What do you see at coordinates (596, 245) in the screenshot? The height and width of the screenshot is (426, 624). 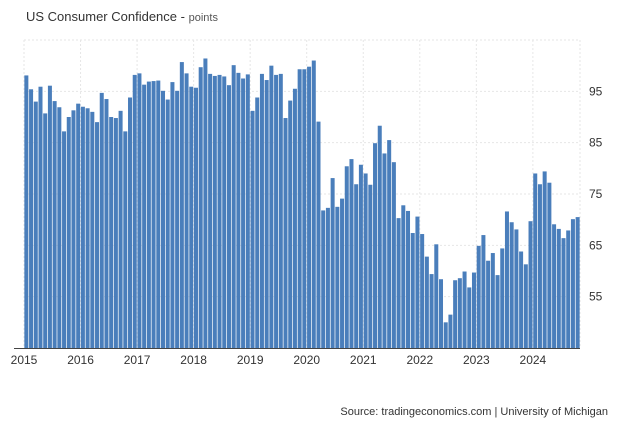 I see `y-tick-label: 65` at bounding box center [596, 245].